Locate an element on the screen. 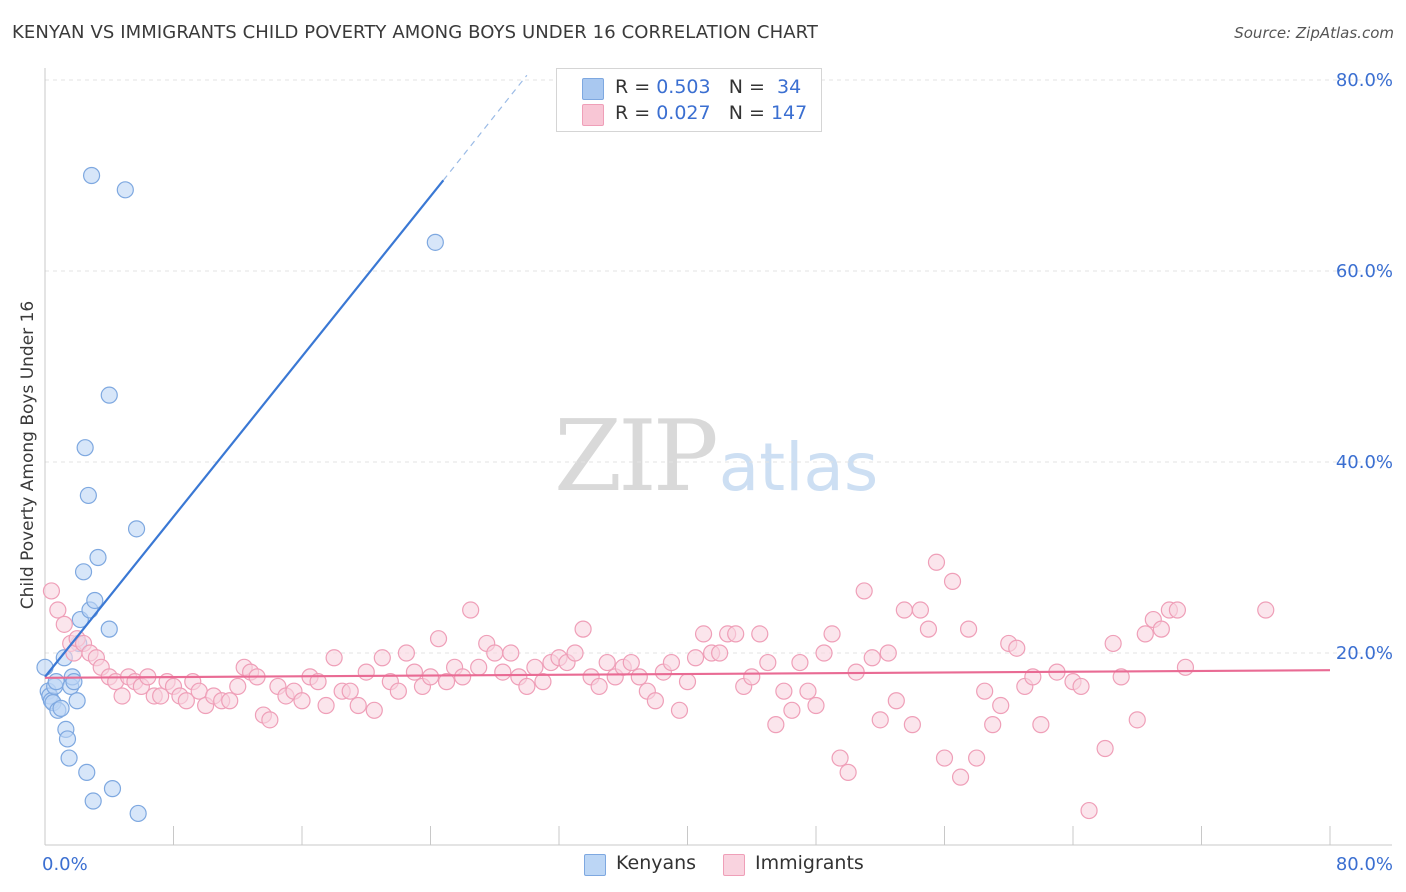 The height and width of the screenshot is (892, 1406). kenyans-legend-swatch is located at coordinates (595, 865).